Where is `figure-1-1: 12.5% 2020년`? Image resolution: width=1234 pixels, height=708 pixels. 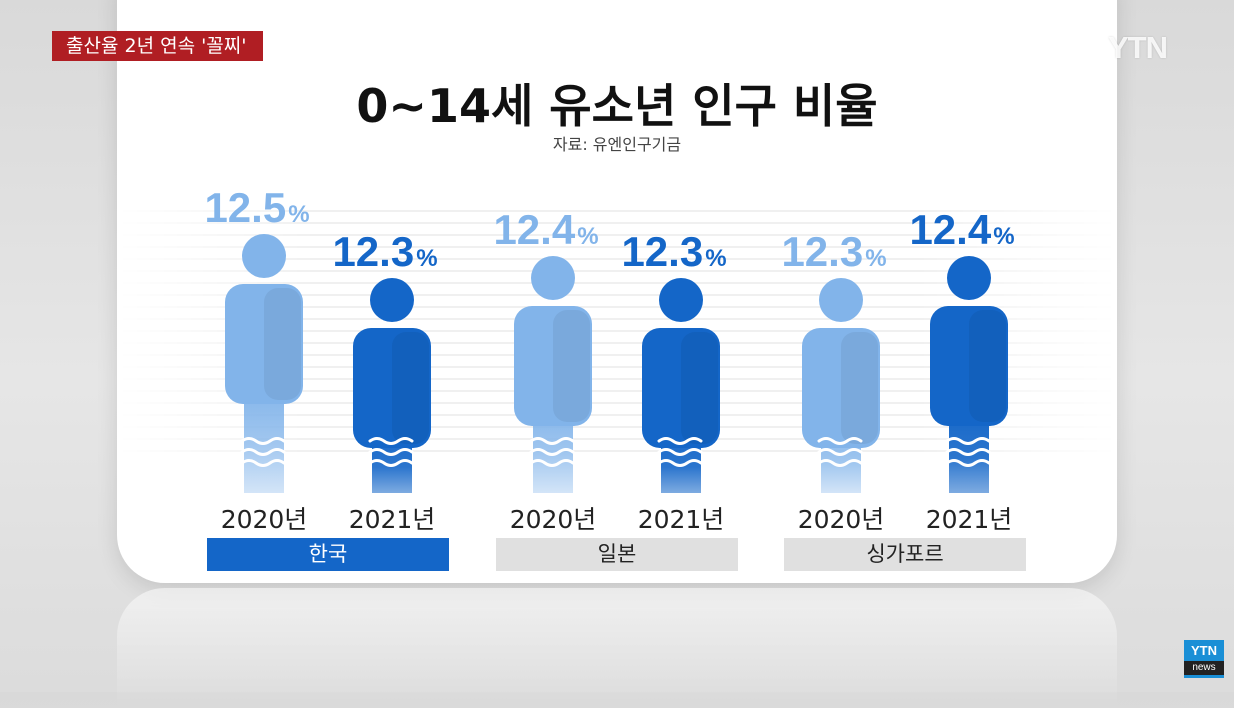 figure-1-1: 12.5% 2020년 is located at coordinates (256, 359).